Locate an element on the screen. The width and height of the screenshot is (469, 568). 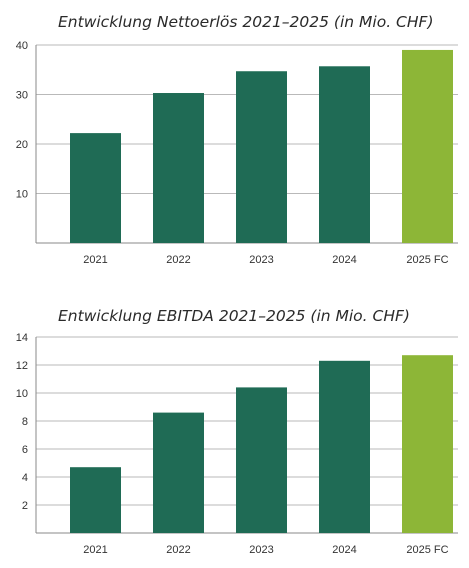
revenue-y-tick-label: 10 is located at coordinates (22, 195).